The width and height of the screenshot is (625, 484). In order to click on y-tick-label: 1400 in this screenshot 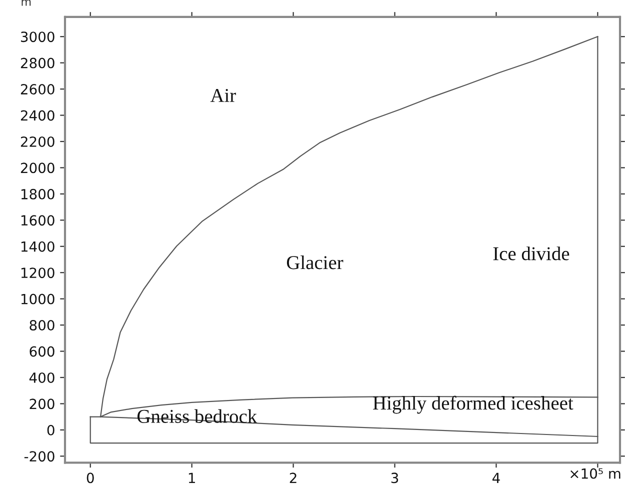, I will do `click(37, 246)`.